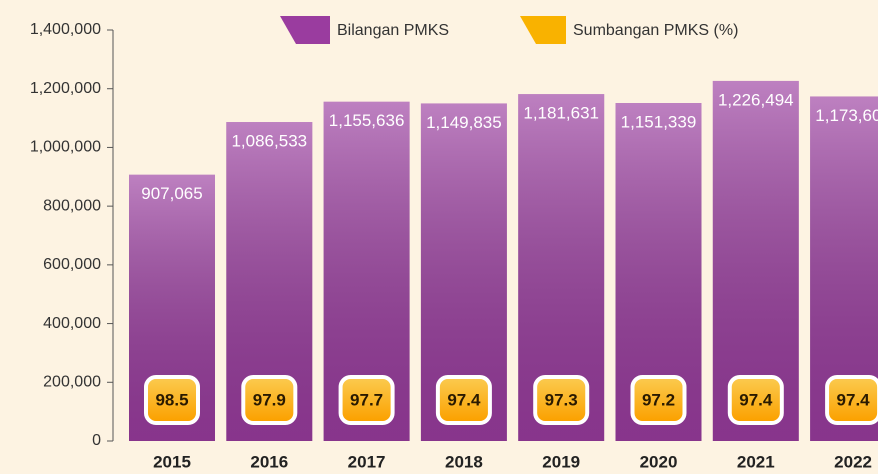 The height and width of the screenshot is (474, 878). Describe the element at coordinates (65, 147) in the screenshot. I see `y-tick-label: 1,000,000` at that location.